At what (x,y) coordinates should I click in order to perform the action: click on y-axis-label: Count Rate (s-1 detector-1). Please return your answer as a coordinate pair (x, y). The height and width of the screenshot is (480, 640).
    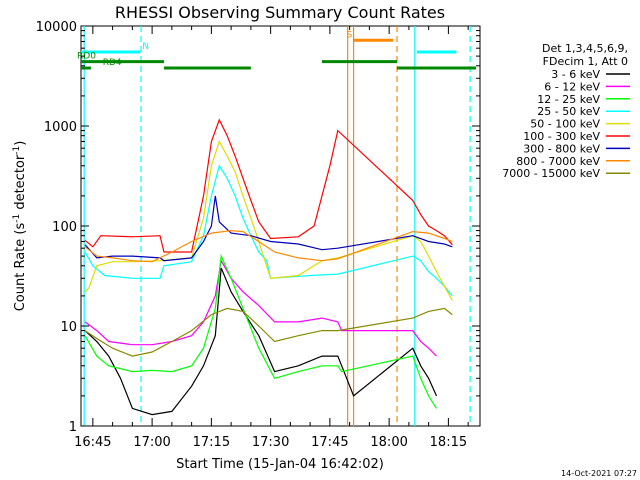
    Looking at the image, I should click on (20, 226).